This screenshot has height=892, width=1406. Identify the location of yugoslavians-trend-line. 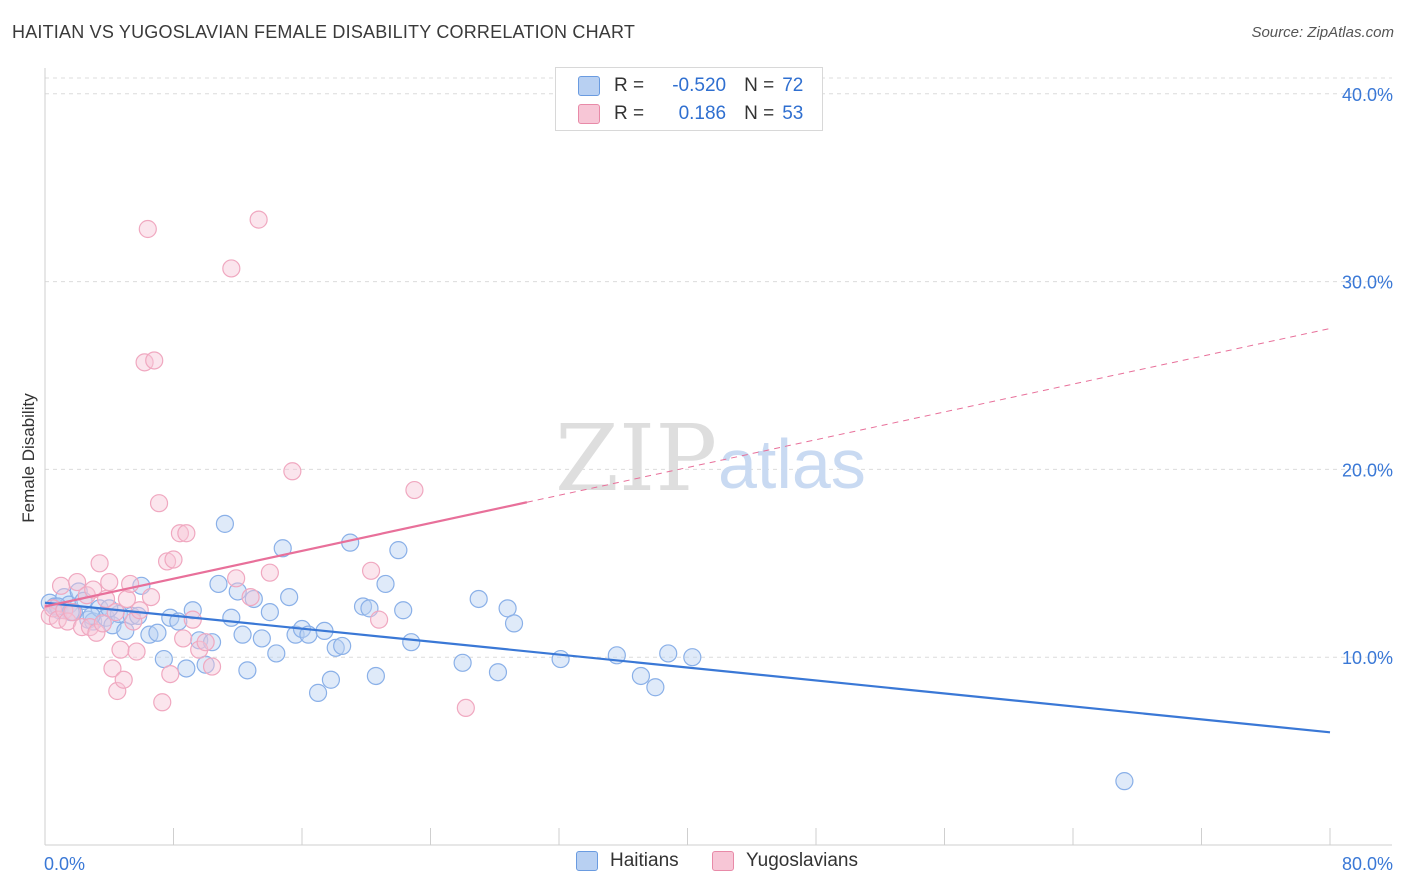
(286, 554).